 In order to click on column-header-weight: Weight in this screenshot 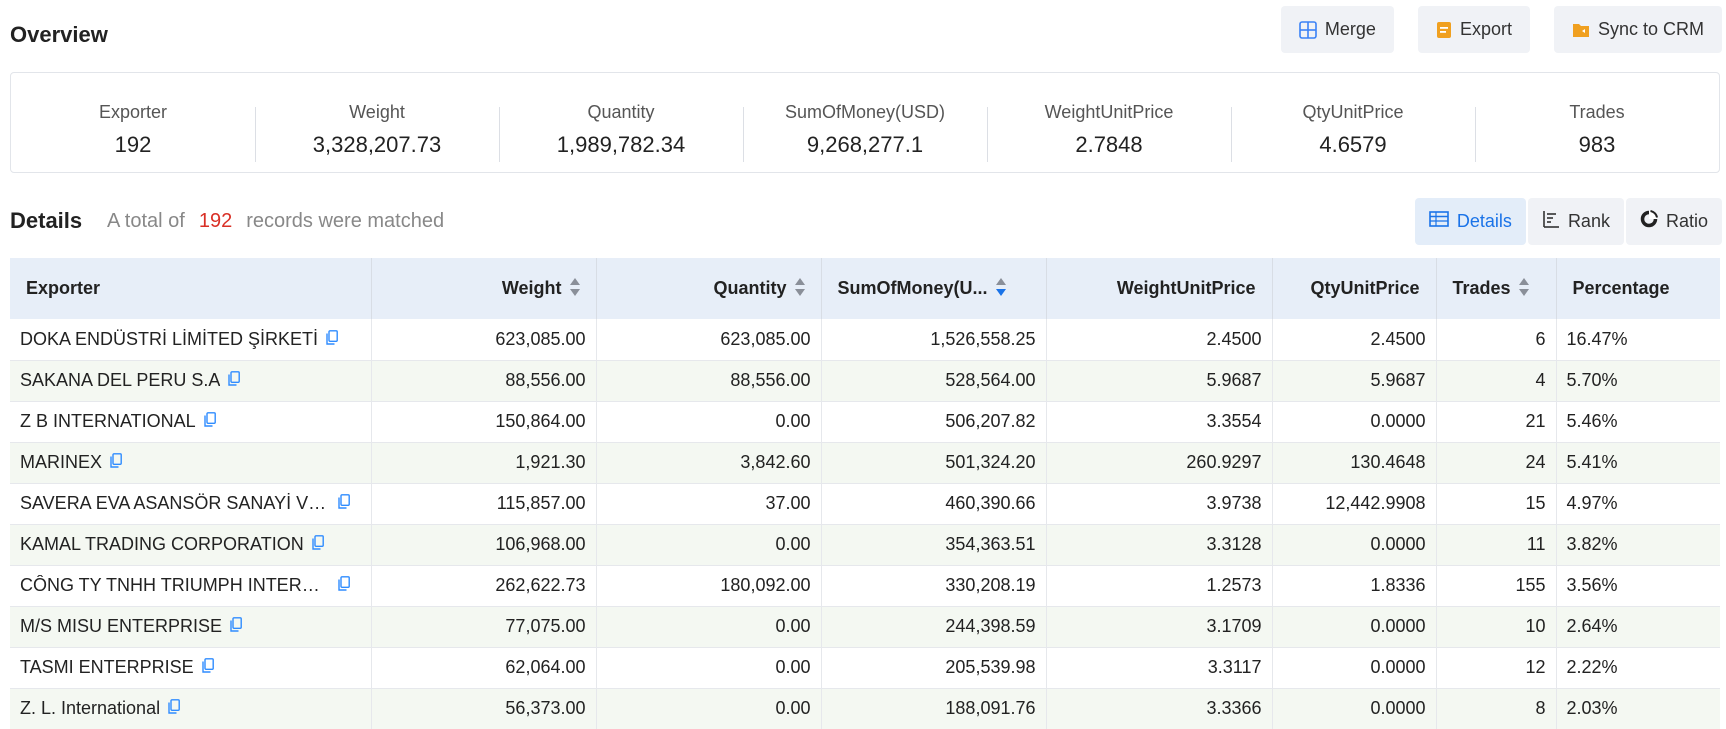, I will do `click(484, 288)`.